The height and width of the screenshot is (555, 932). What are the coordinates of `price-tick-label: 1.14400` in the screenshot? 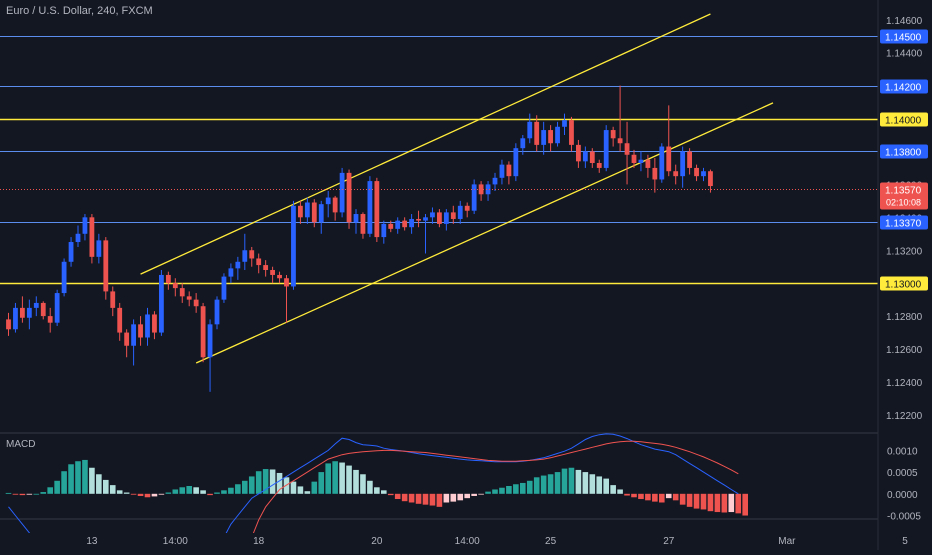 It's located at (904, 54).